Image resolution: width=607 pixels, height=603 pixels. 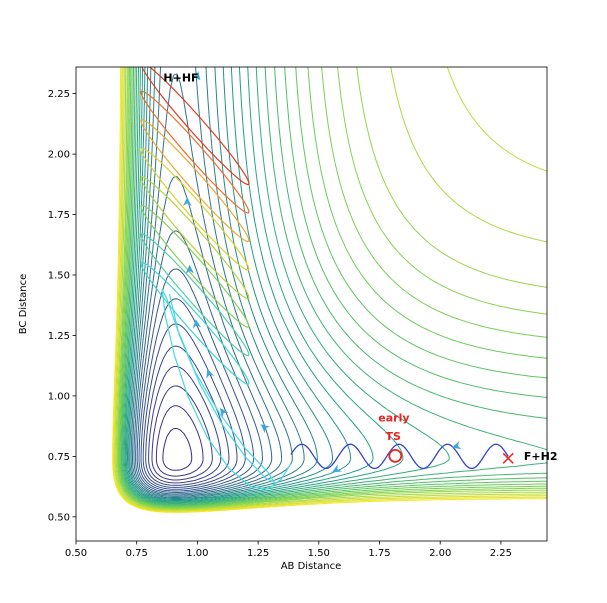 I want to click on y-tick-label: 2.25, so click(x=59, y=94).